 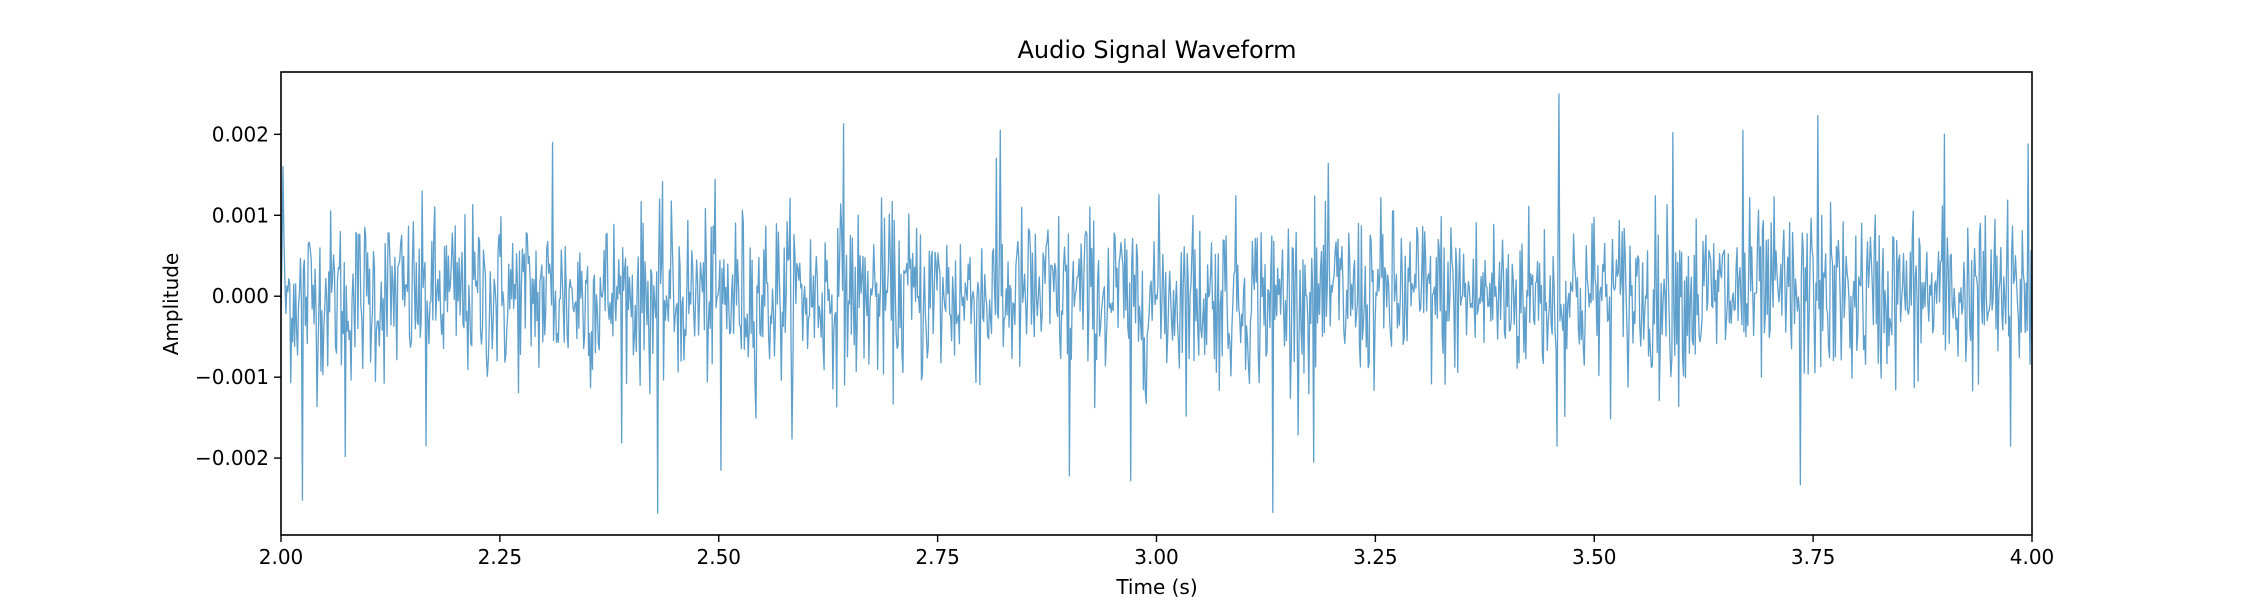 I want to click on x-tick-label: 3.75, so click(x=1813, y=557).